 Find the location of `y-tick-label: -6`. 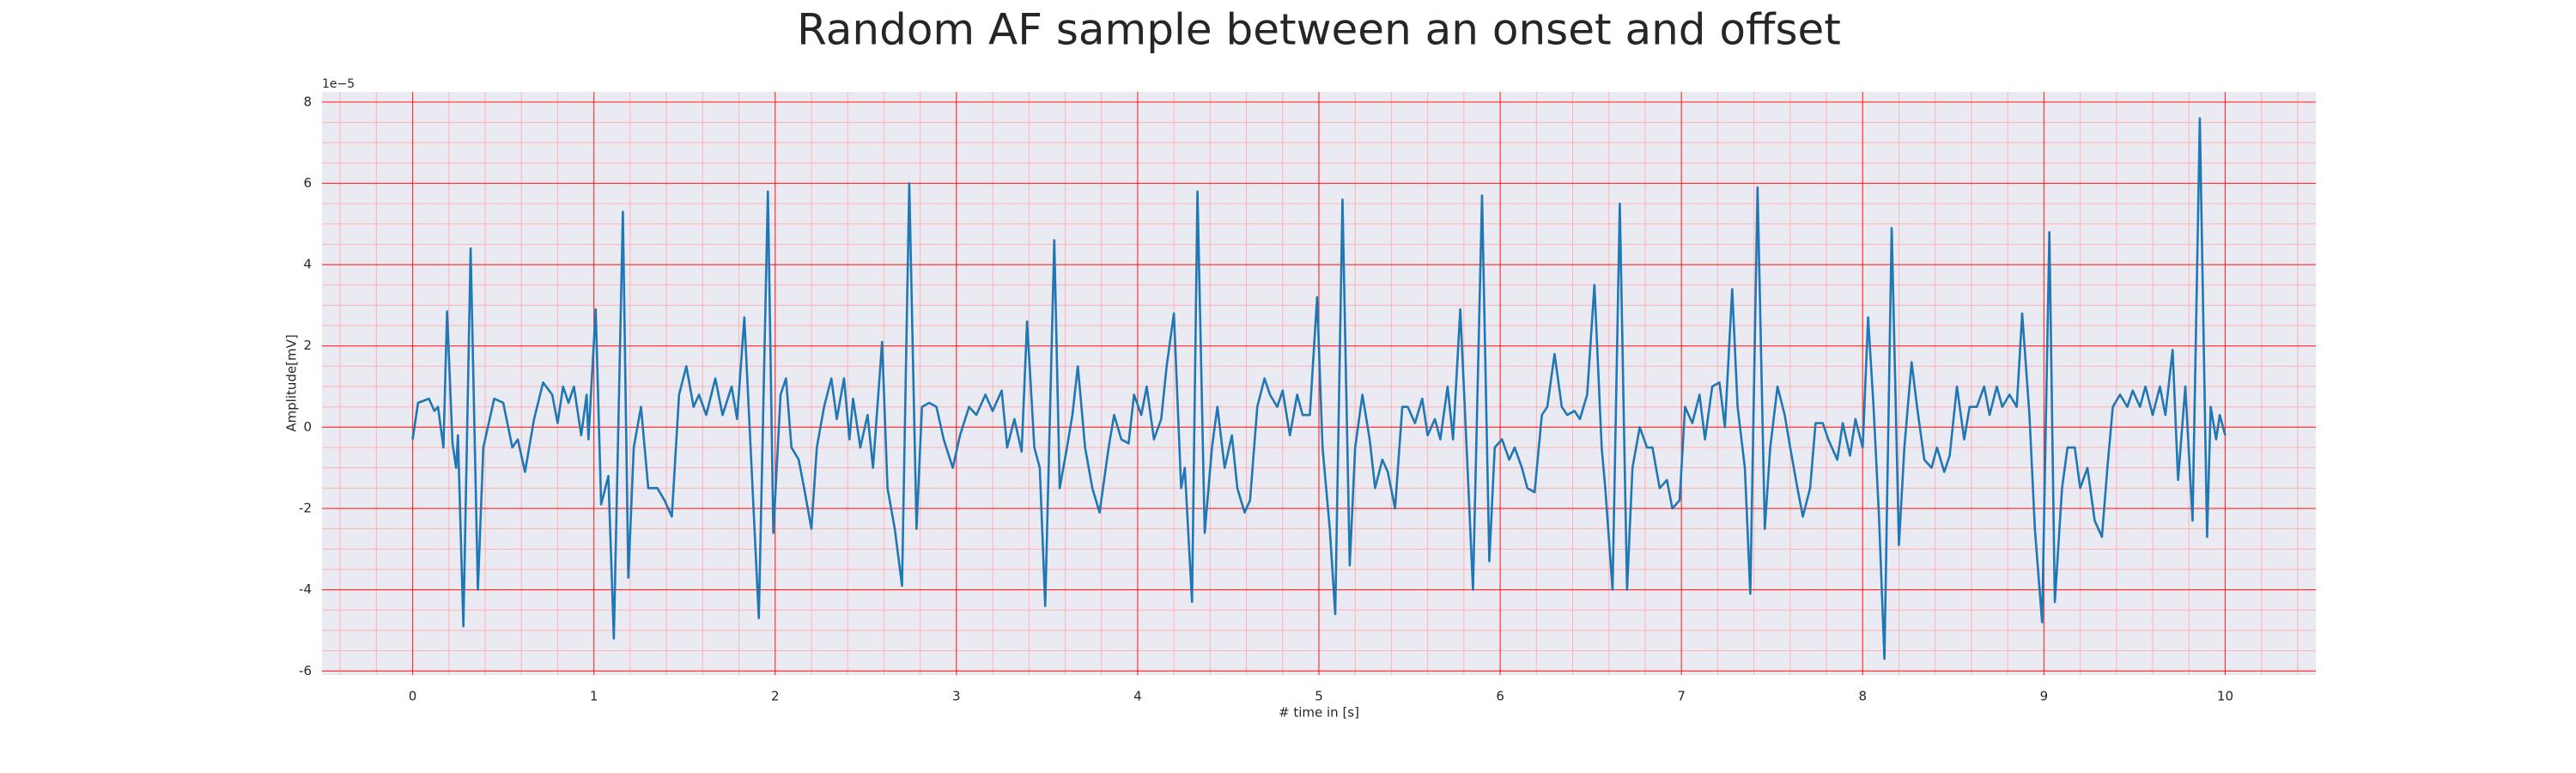

y-tick-label: -6 is located at coordinates (305, 671).